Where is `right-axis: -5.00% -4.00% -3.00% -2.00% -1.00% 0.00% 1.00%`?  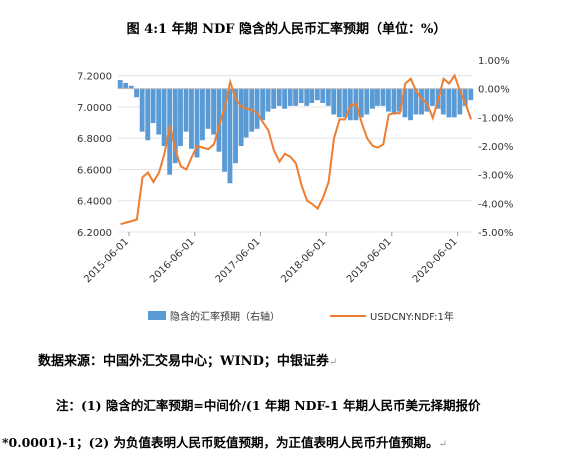 right-axis: -5.00% -4.00% -3.00% -2.00% -1.00% 0.00% 1.00% is located at coordinates (495, 147).